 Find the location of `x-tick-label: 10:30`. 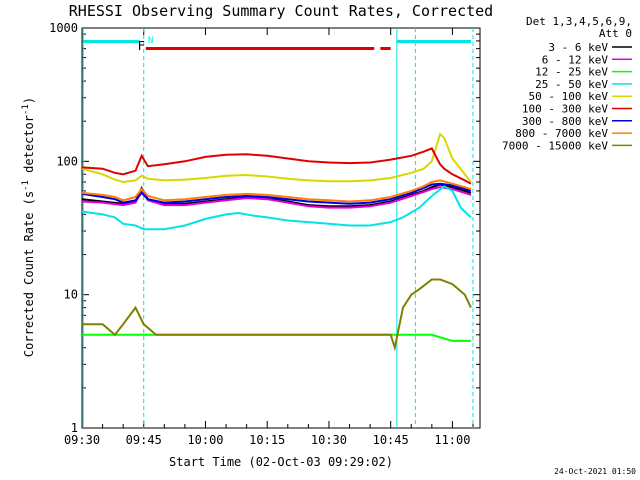

x-tick-label: 10:30 is located at coordinates (329, 440).